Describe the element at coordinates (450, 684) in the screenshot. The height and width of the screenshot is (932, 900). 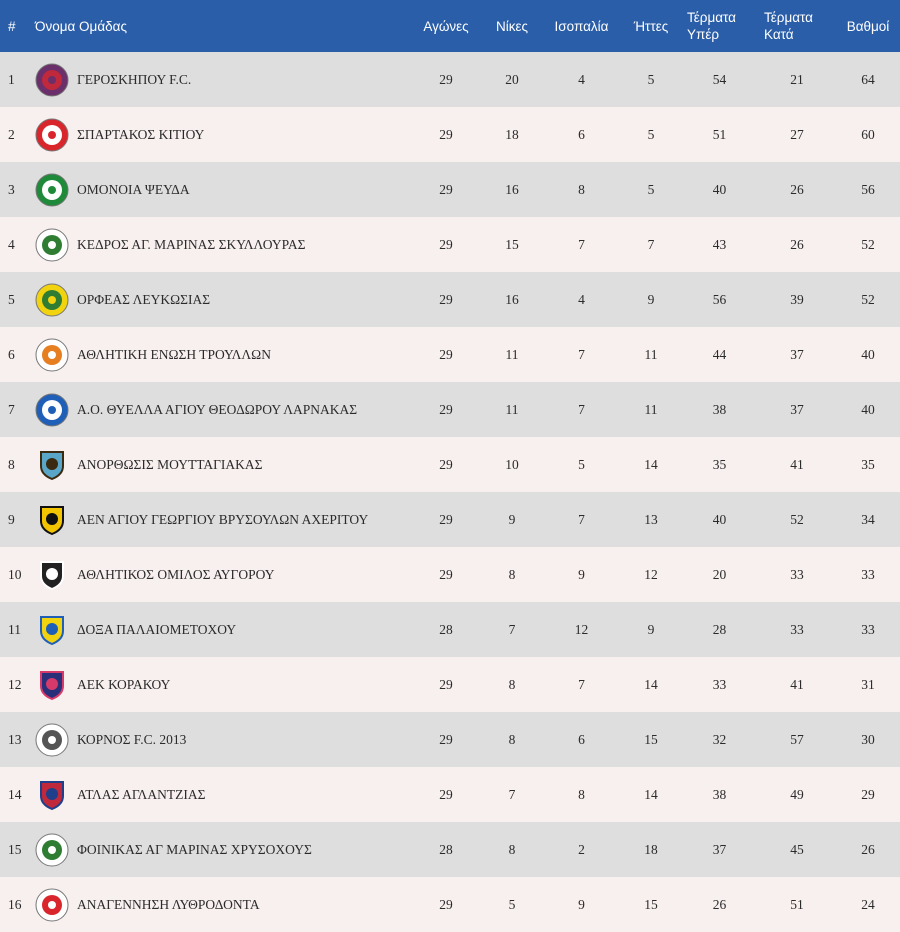
I see `table-row: 12 ΑΕΚ ΚΟΡΑΚΟΥ 29 8 7 14 33 41 31` at that location.